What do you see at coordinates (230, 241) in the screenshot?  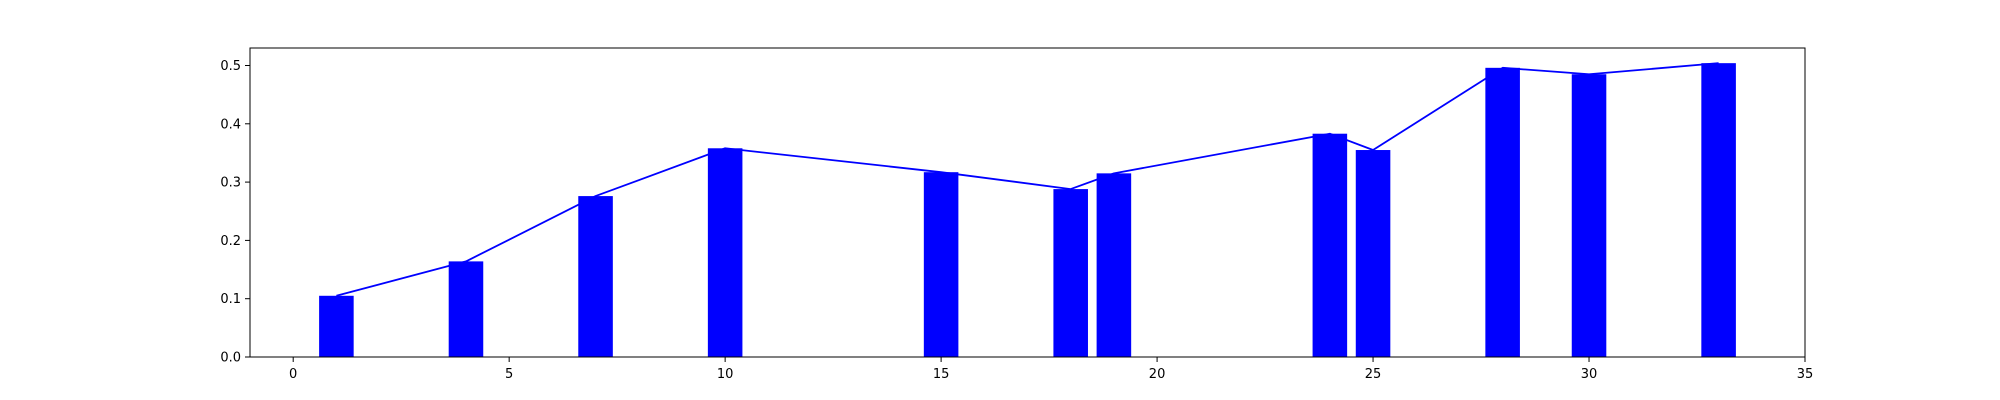 I see `y-tick-label-2: 0.2` at bounding box center [230, 241].